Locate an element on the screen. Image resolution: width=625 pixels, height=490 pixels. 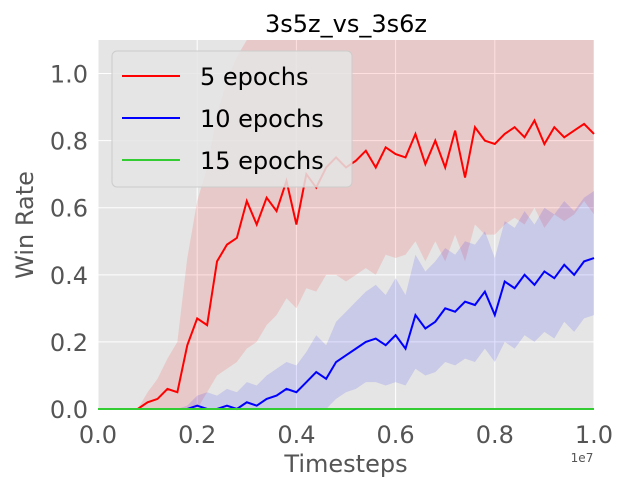
legend-box is located at coordinates (232, 119).